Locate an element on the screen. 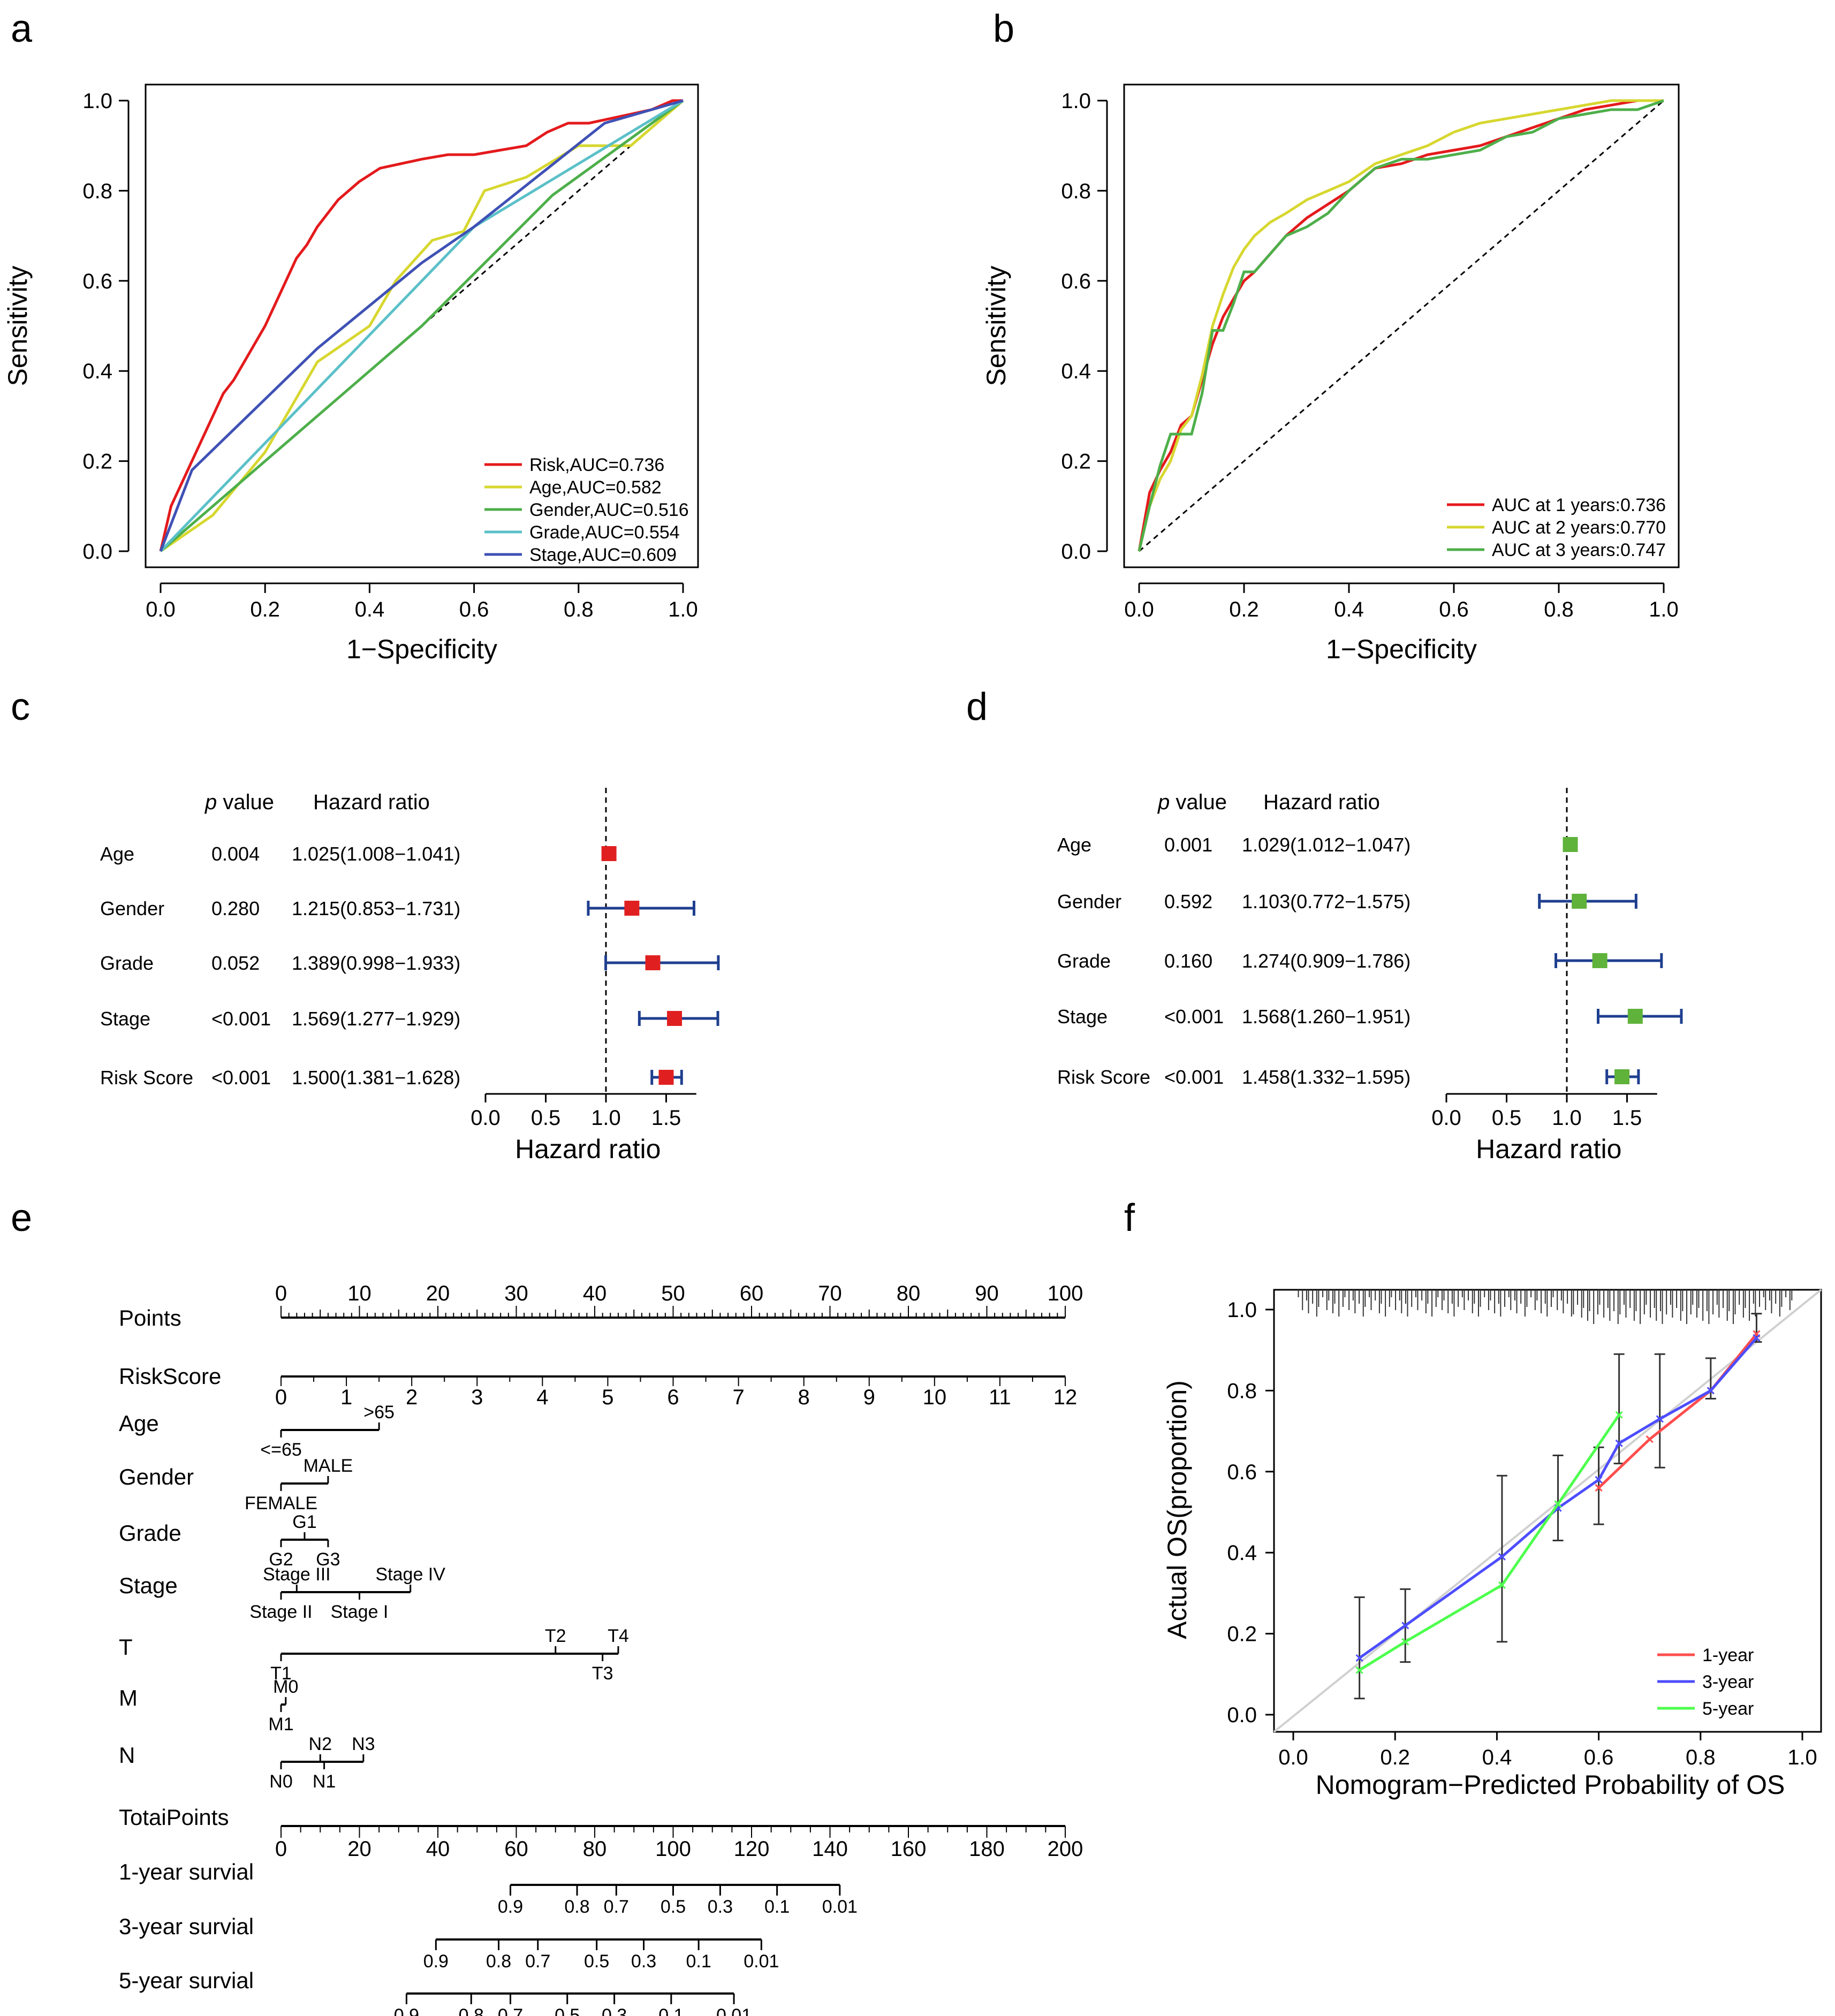 Image resolution: width=1835 pixels, height=2016 pixels. row-p-value: 0.592 is located at coordinates (1188, 901).